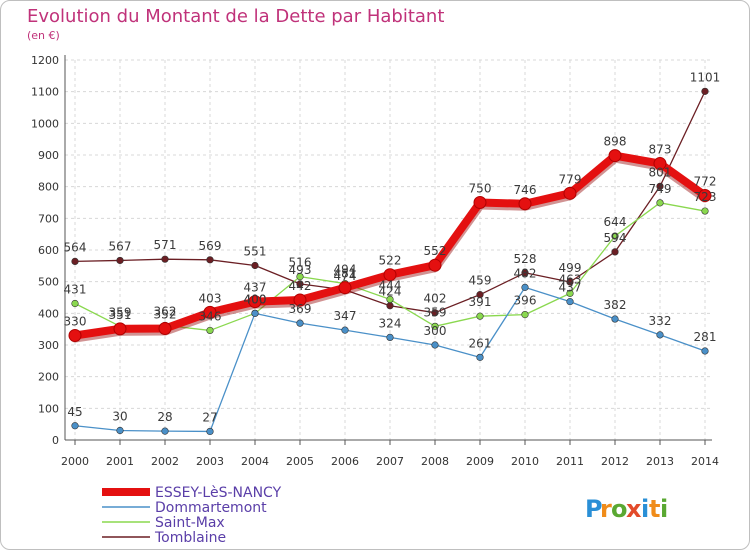 This screenshot has width=750, height=550. What do you see at coordinates (300, 270) in the screenshot?
I see `data-label: 493` at bounding box center [300, 270].